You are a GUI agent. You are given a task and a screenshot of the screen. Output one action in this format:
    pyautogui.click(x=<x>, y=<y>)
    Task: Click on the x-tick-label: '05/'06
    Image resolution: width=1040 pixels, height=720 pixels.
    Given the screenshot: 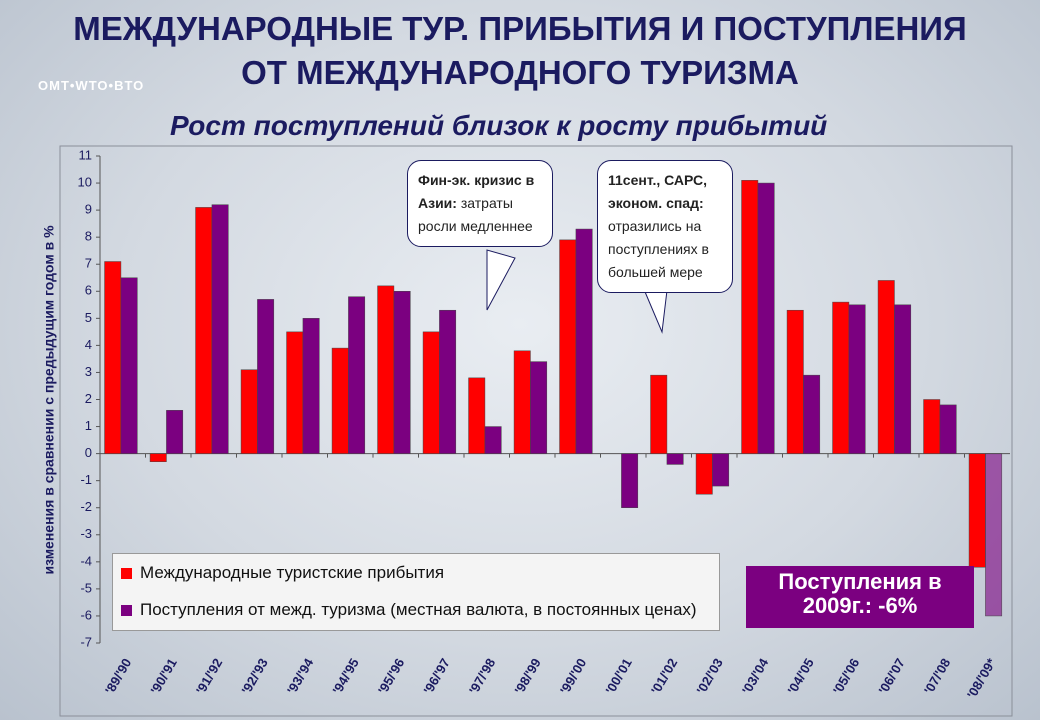 What is the action you would take?
    pyautogui.click(x=846, y=676)
    